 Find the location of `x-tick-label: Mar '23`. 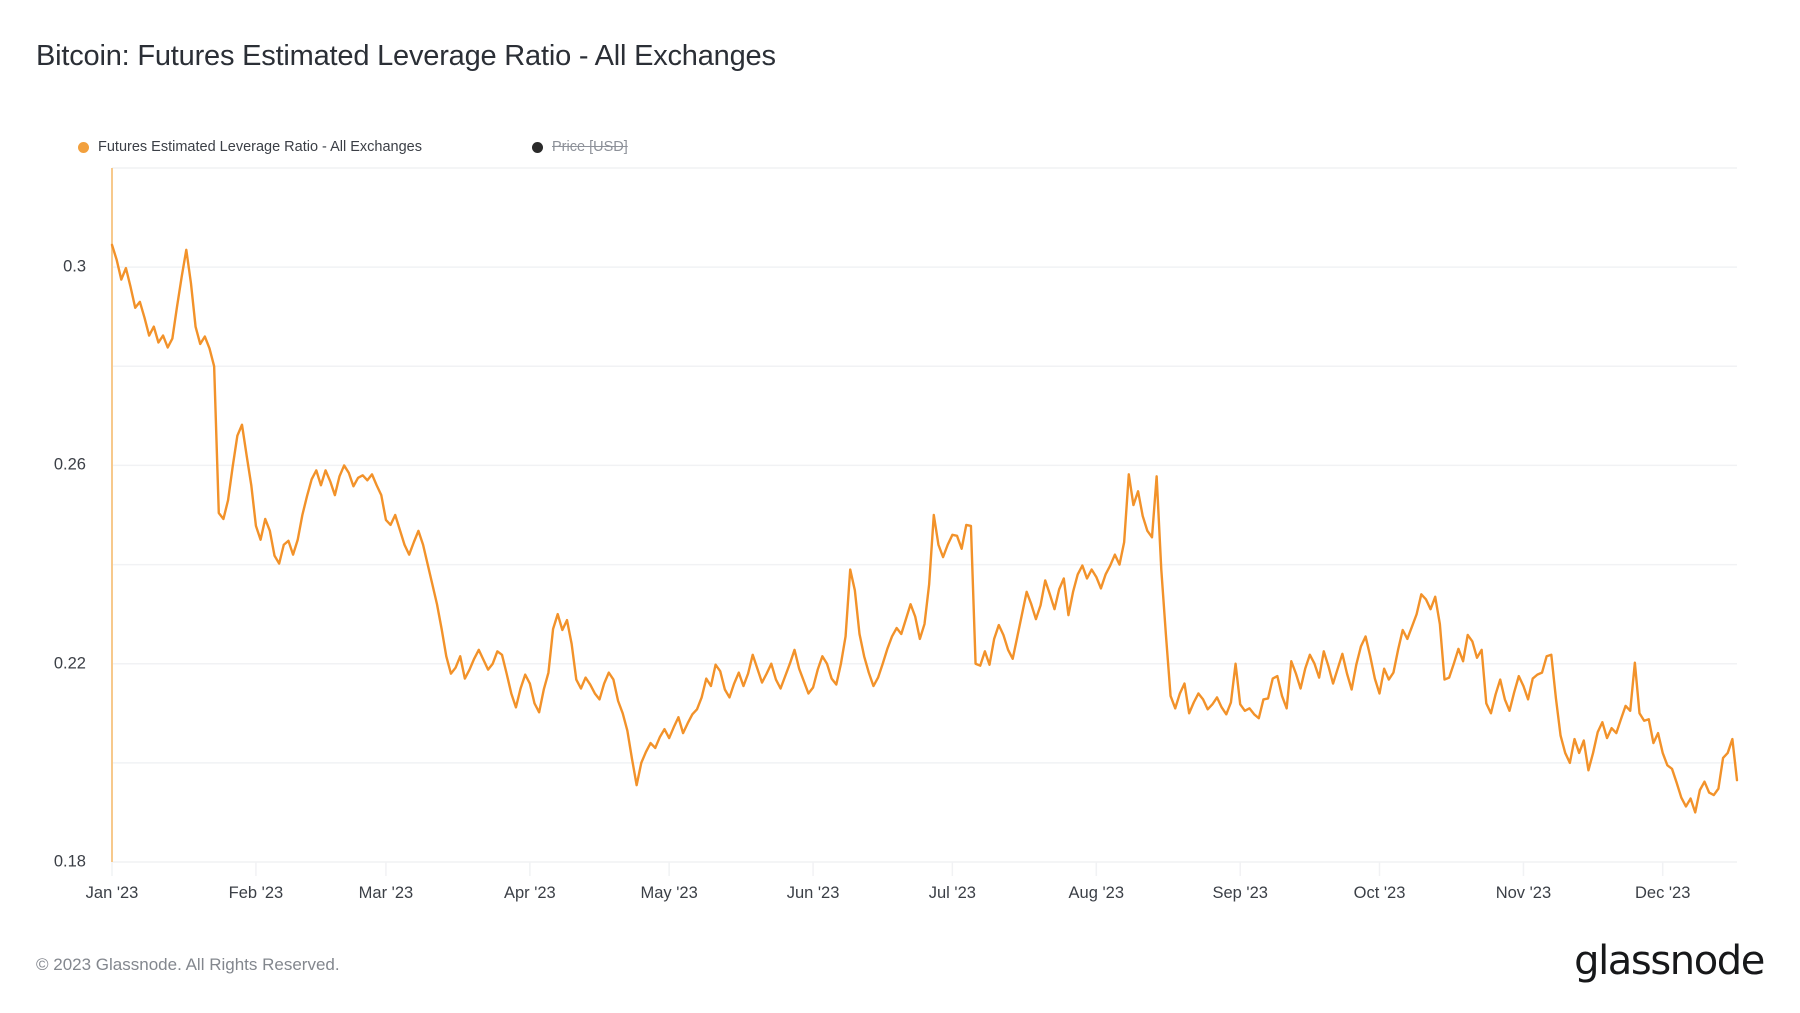

x-tick-label: Mar '23 is located at coordinates (386, 893).